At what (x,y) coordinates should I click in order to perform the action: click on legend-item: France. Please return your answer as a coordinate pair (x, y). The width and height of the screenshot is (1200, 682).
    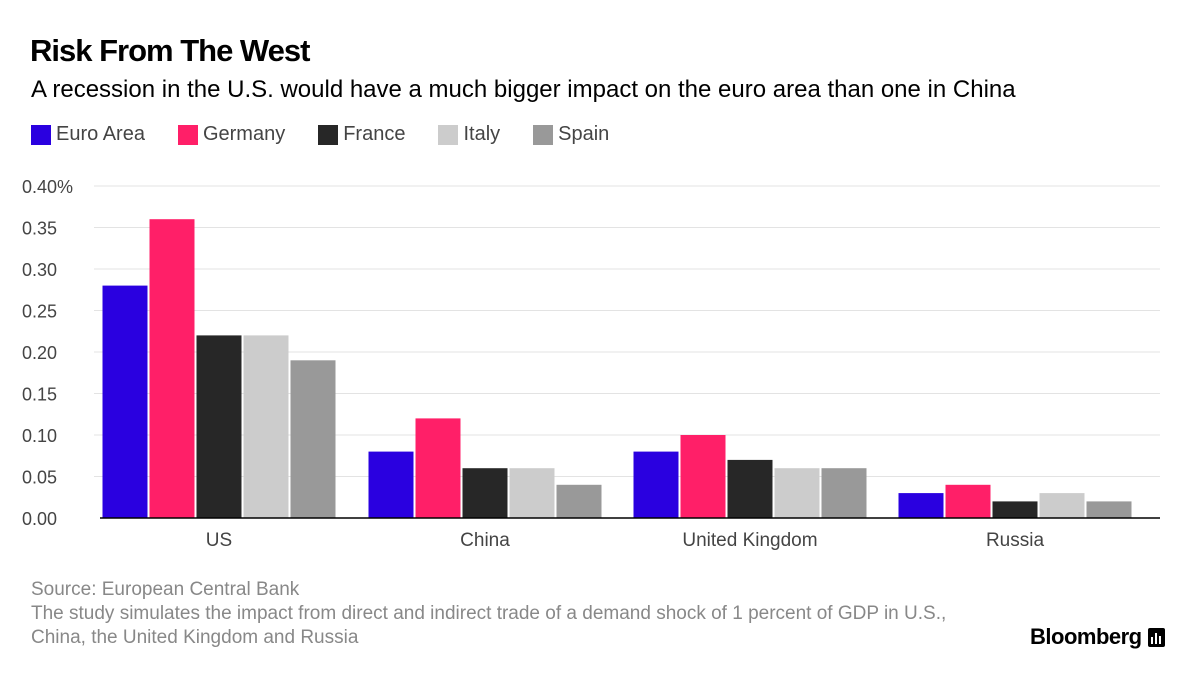
    Looking at the image, I should click on (361, 134).